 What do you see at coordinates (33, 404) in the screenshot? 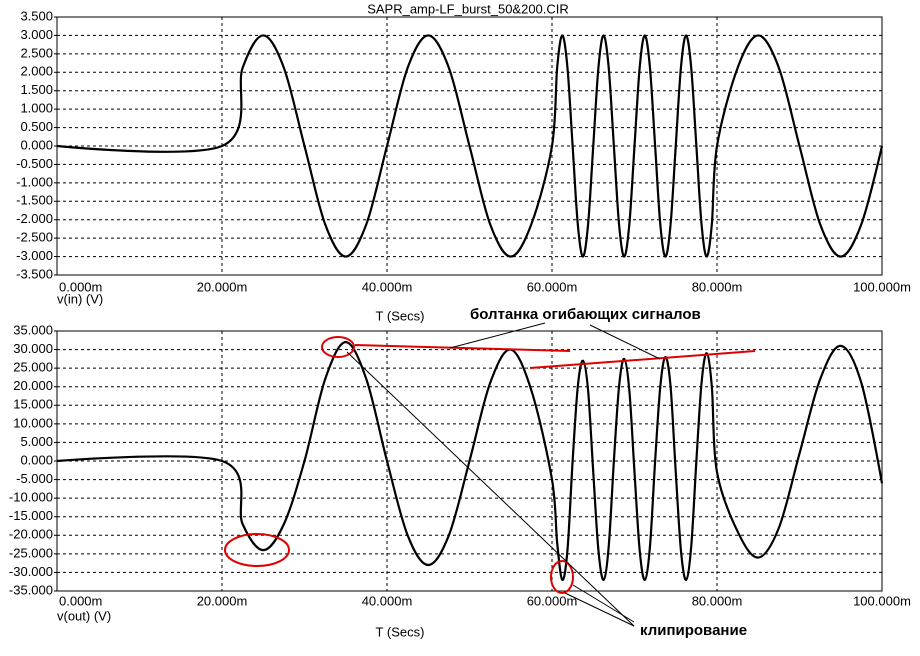
I see `y-tick-label: 15.000` at bounding box center [33, 404].